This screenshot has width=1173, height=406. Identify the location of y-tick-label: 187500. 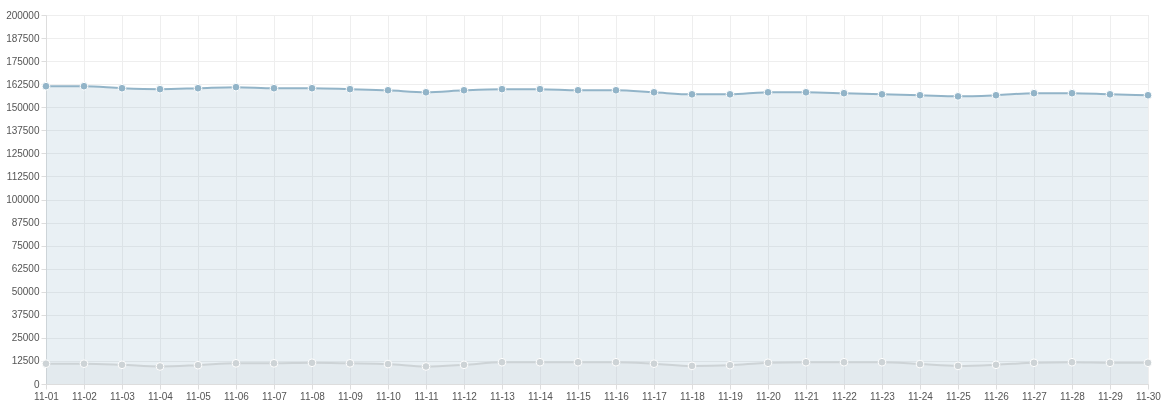
(23, 38).